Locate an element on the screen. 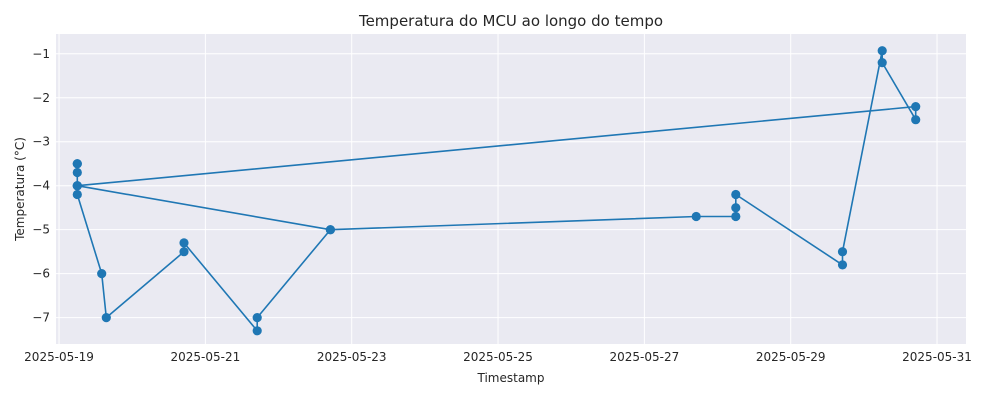  y-tick-label: −2 is located at coordinates (41, 98).